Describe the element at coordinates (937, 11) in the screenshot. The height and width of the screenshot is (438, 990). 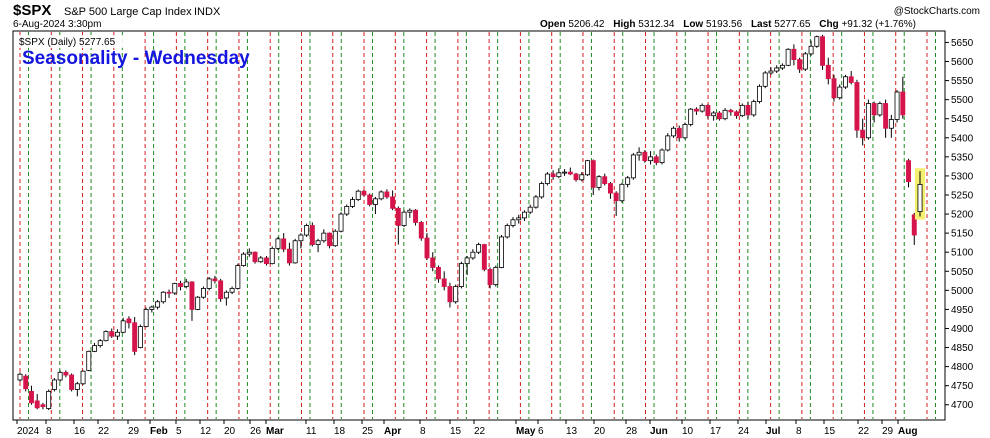
I see `watermark: @StockCharts.com` at that location.